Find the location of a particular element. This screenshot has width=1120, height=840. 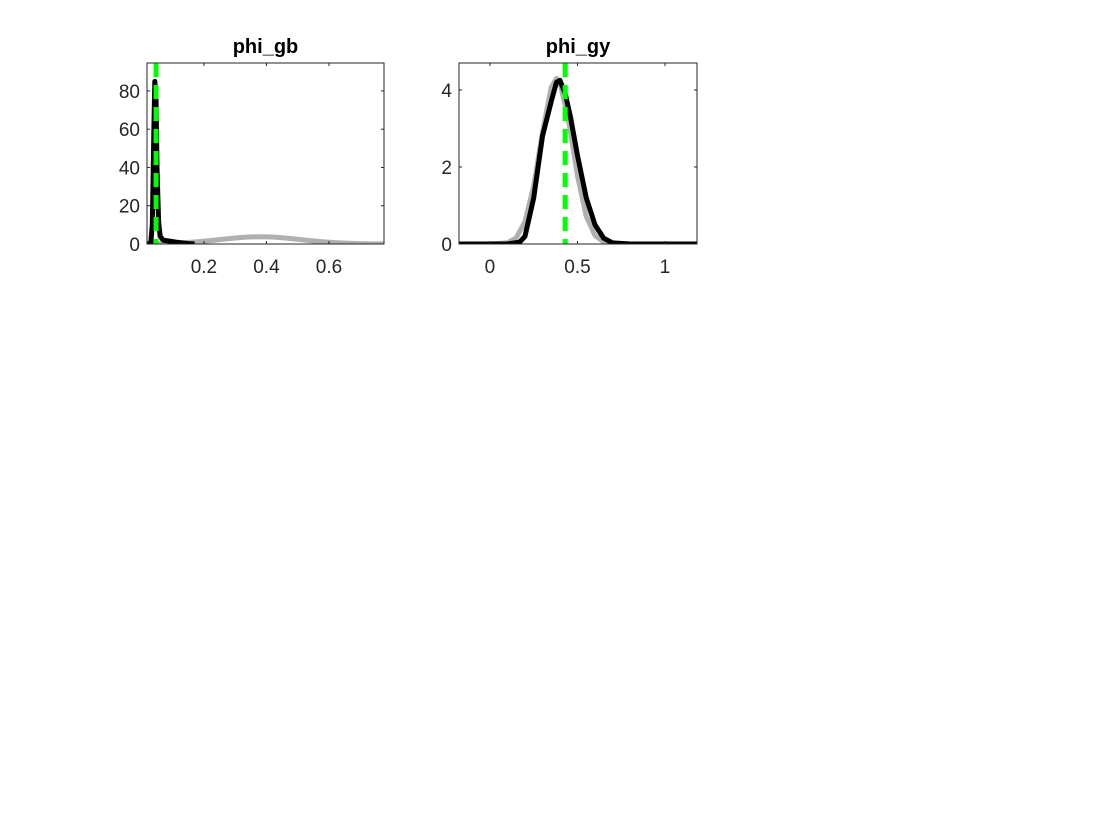

x-tick-label: 0 is located at coordinates (490, 267).